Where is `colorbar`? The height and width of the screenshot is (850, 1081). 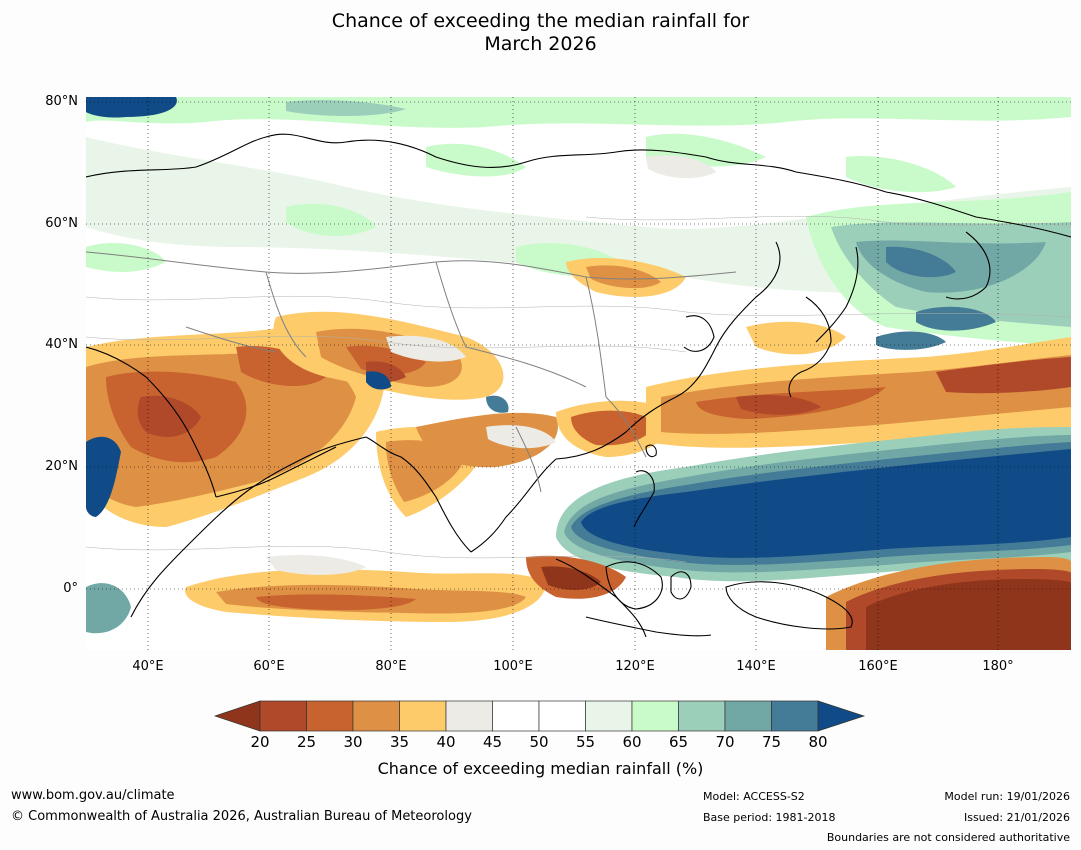
colorbar is located at coordinates (540, 716).